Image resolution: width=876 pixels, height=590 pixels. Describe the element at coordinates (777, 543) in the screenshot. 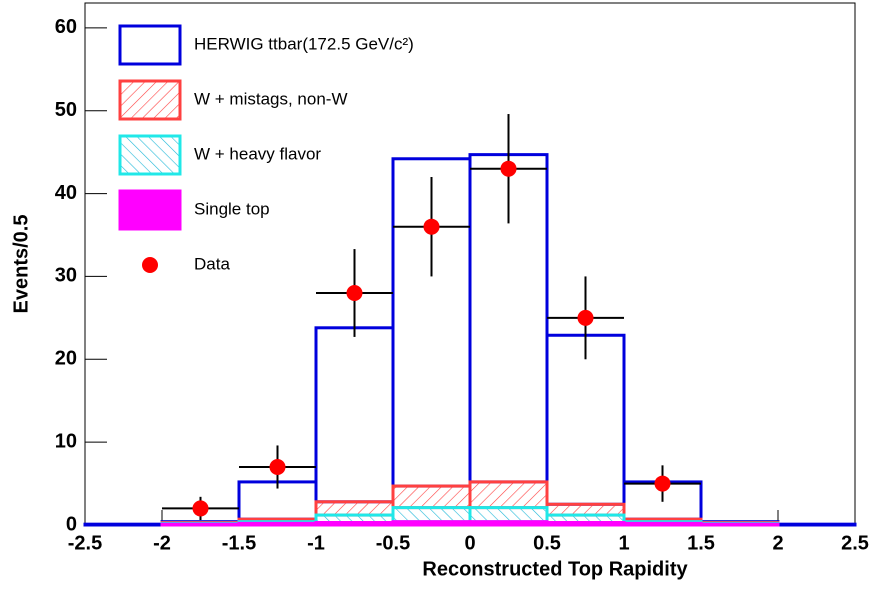

I see `x-tick-label: 2` at that location.